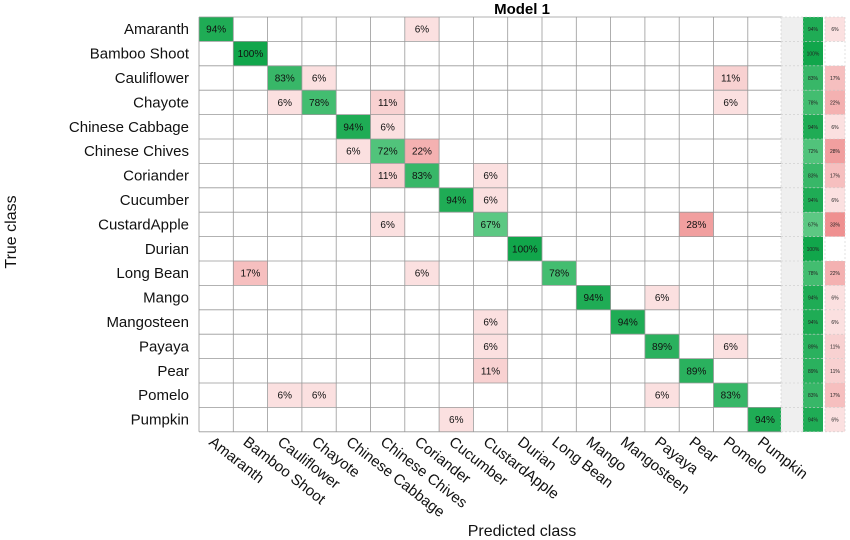 The height and width of the screenshot is (540, 850). I want to click on row-tick-label: Chinese Chives, so click(136, 151).